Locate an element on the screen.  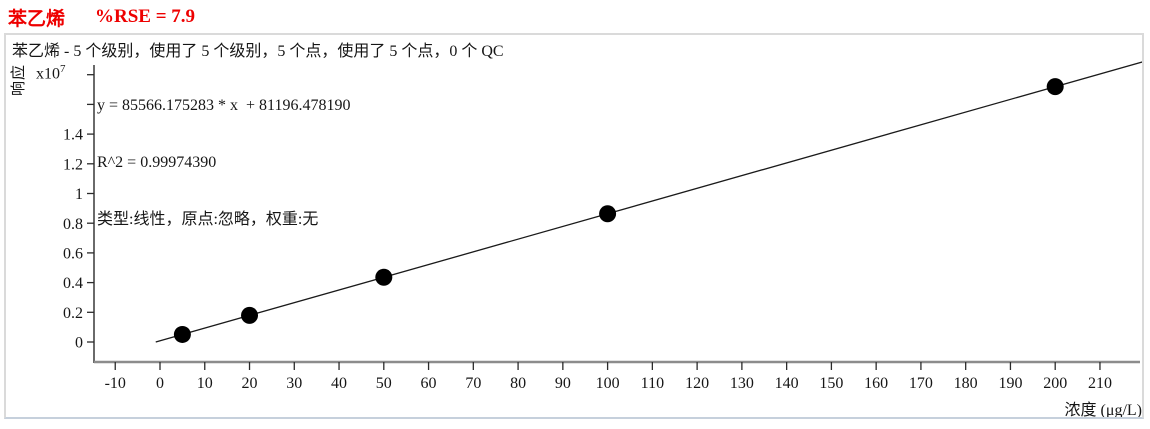
rse-value: %RSE = 7.9 is located at coordinates (145, 16).